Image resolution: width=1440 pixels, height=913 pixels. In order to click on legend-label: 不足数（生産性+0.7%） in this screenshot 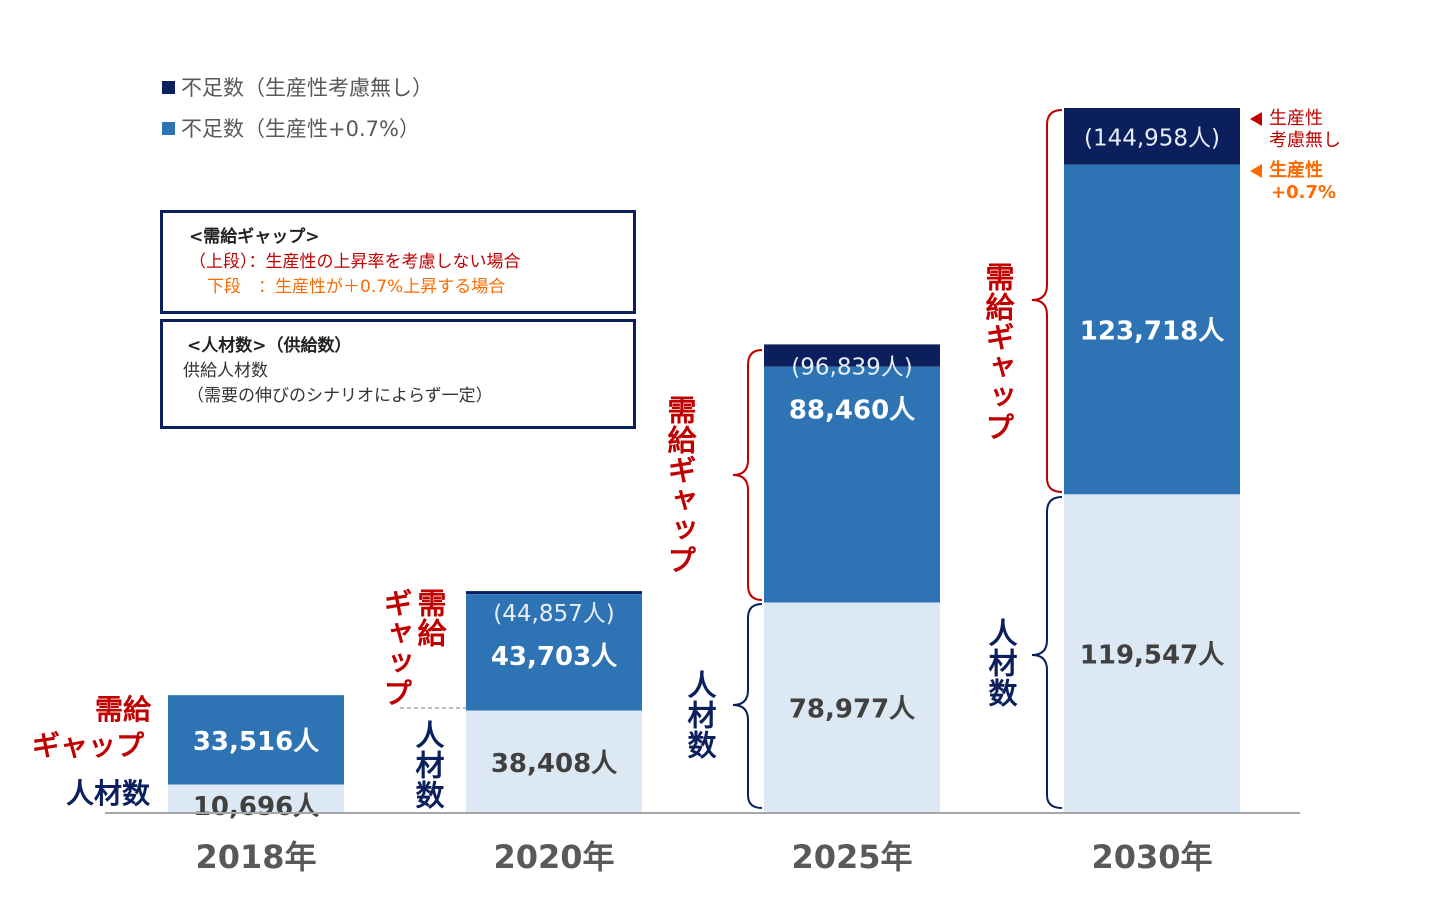, I will do `click(300, 129)`.